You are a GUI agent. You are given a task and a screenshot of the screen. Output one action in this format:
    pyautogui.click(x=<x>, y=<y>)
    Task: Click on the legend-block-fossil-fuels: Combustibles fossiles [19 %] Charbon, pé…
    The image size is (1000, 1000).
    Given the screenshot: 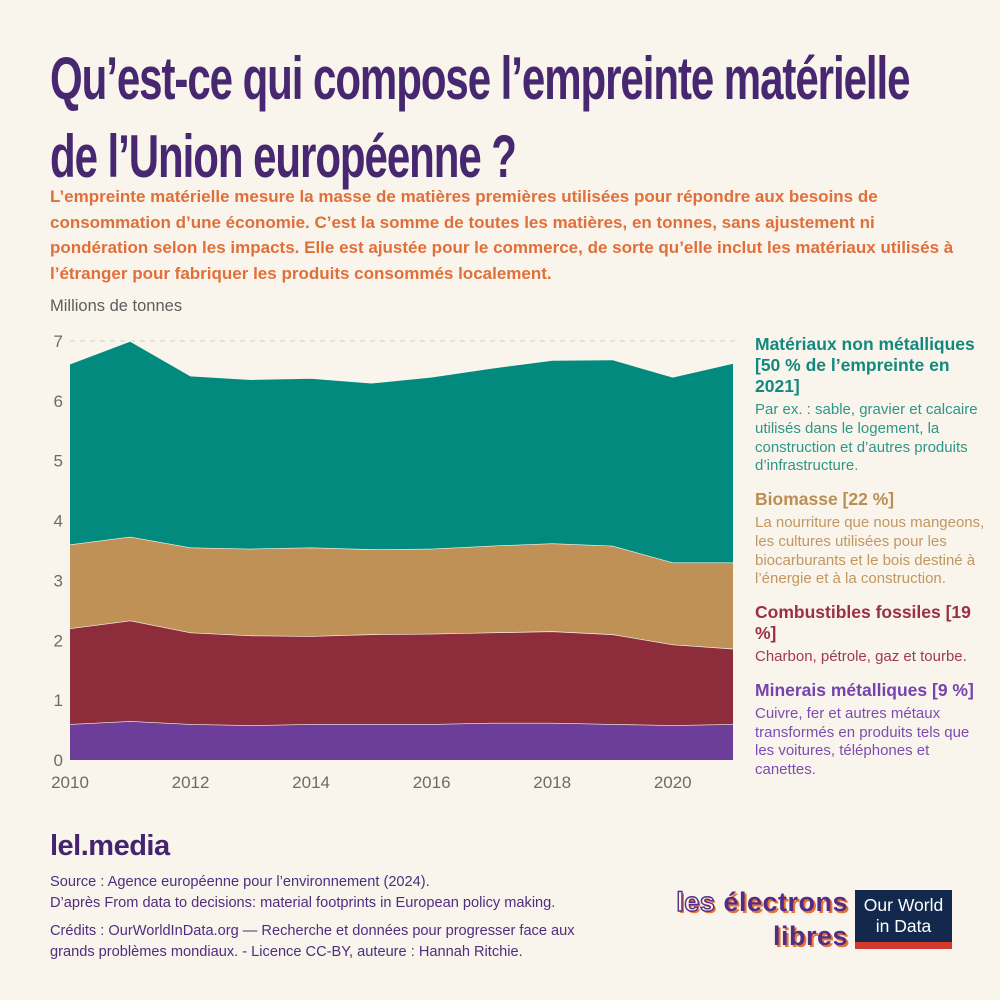 What is the action you would take?
    pyautogui.click(x=873, y=634)
    